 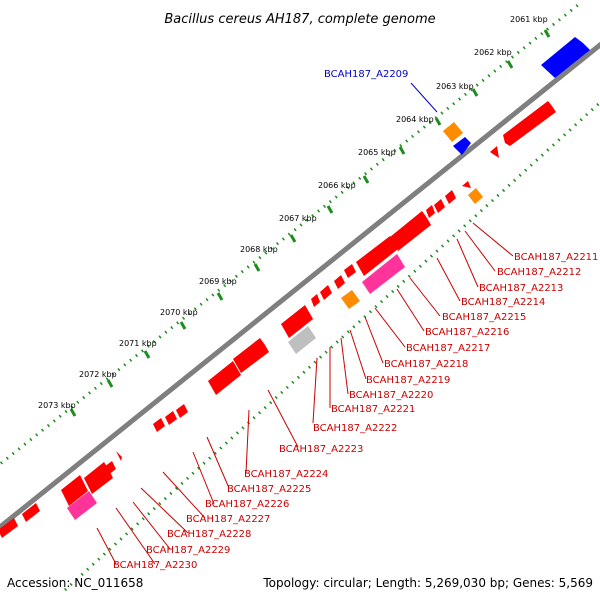 I want to click on gene-label: BCAH187_A2227, so click(x=228, y=519).